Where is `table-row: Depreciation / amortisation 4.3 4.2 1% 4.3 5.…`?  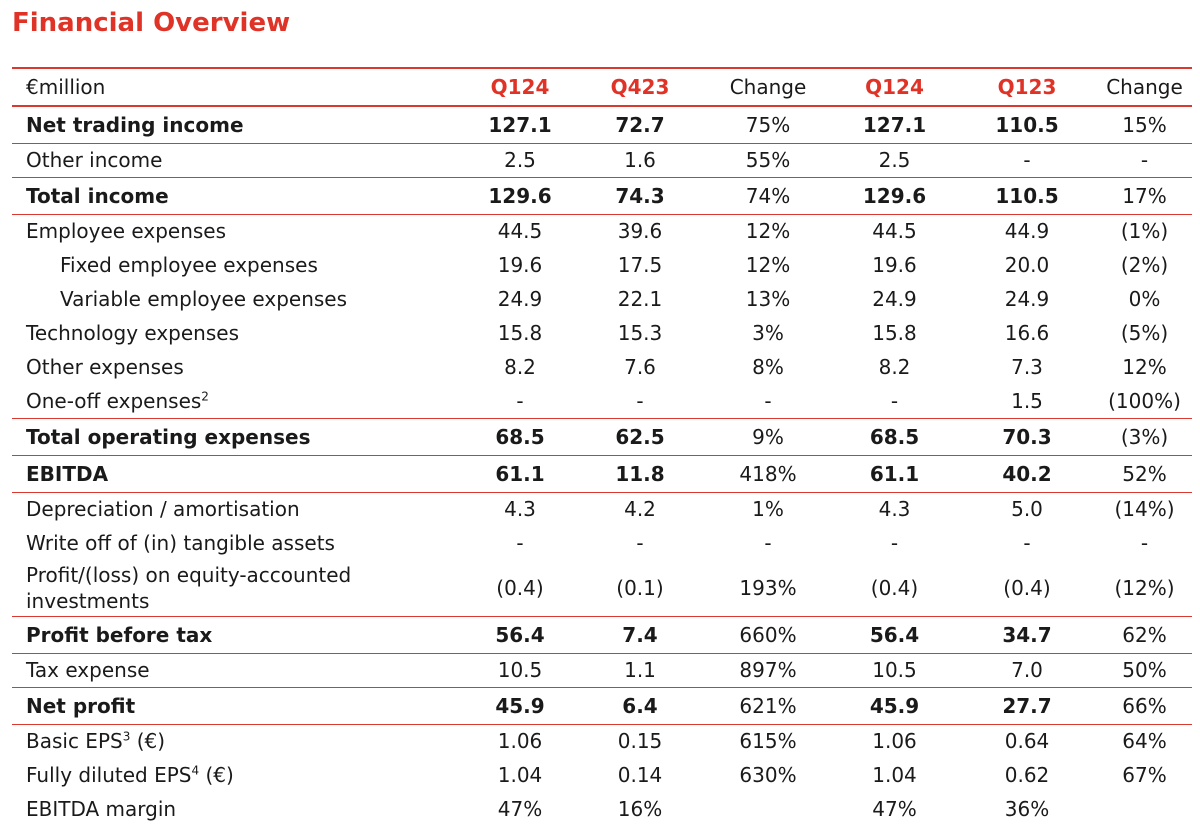
table-row: Depreciation / amortisation 4.3 4.2 1% 4.3 5.… is located at coordinates (602, 509).